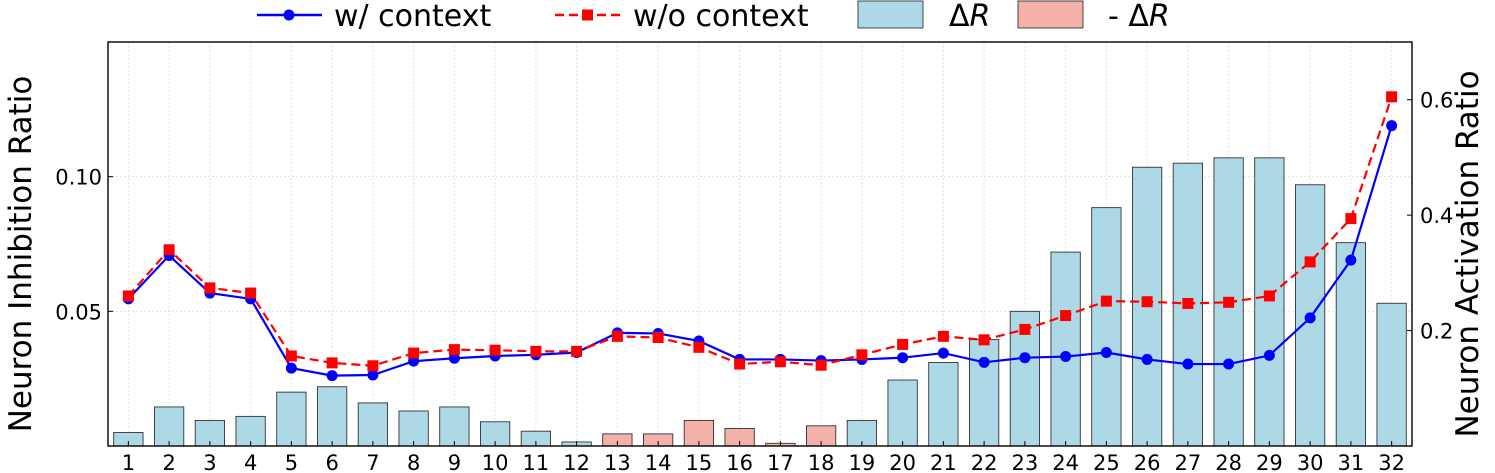 The height and width of the screenshot is (473, 1495). Describe the element at coordinates (902, 462) in the screenshot. I see `x-tick-label: 20` at that location.